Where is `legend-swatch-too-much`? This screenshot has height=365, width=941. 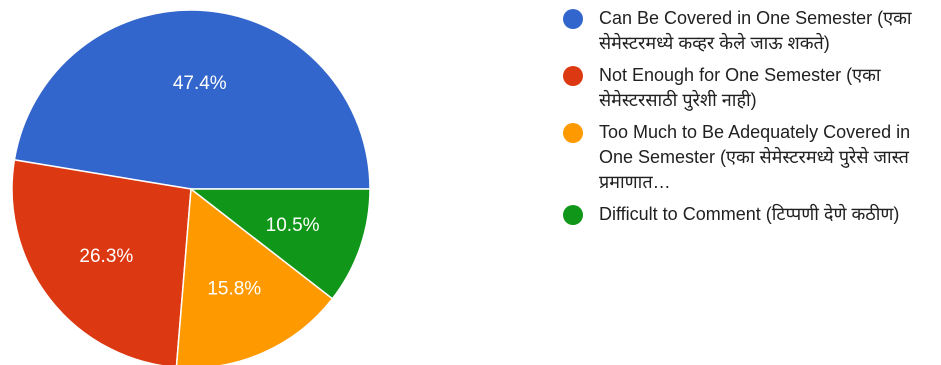
legend-swatch-too-much is located at coordinates (573, 133).